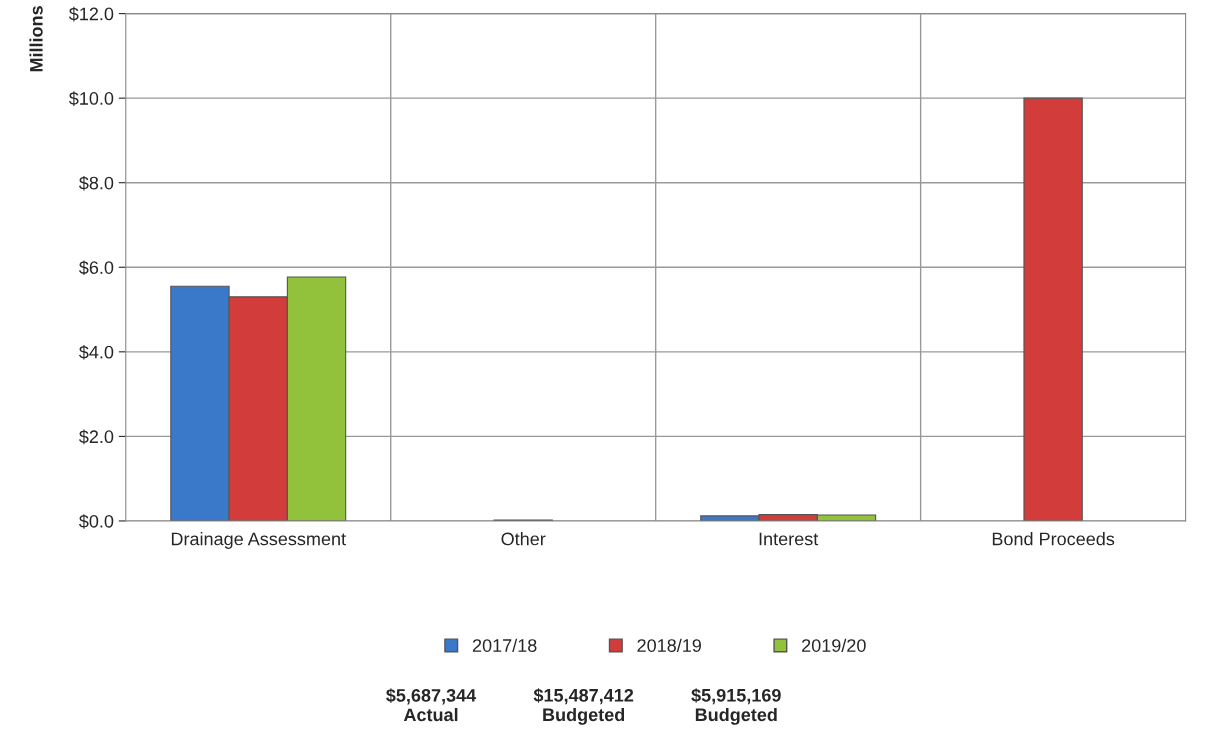 This screenshot has height=755, width=1221. Describe the element at coordinates (258, 540) in the screenshot. I see `x-tick-label: Drainage Assessment` at that location.